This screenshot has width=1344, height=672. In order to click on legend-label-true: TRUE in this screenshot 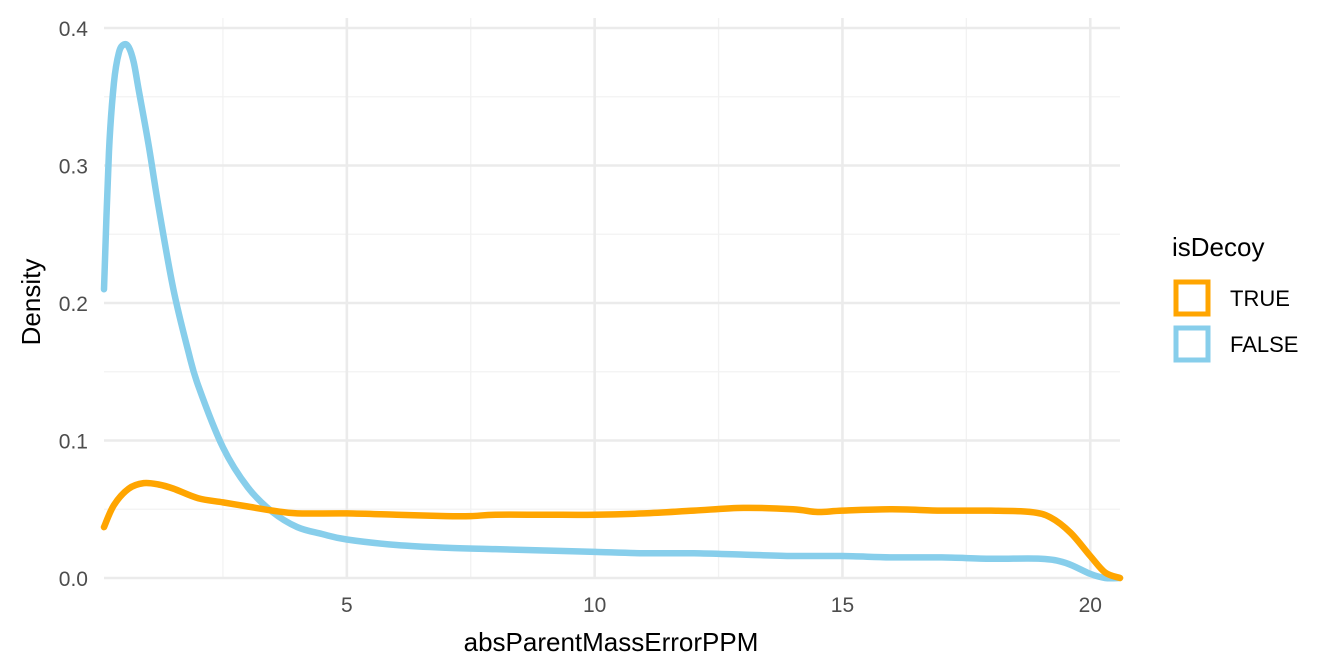, I will do `click(1260, 298)`.